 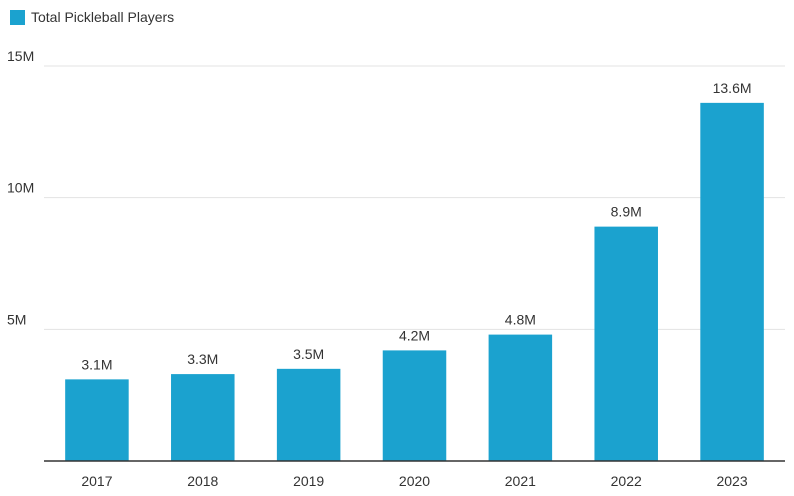 What do you see at coordinates (20, 56) in the screenshot?
I see `y-tick-label: 15M` at bounding box center [20, 56].